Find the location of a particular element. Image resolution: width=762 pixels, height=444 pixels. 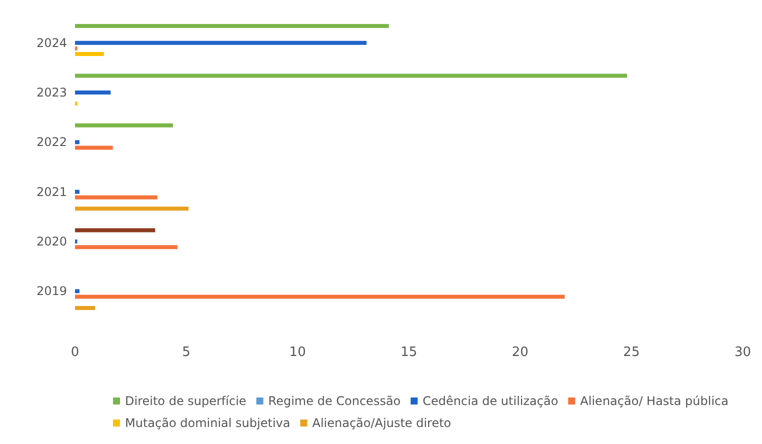

y-tick-label: 2022 is located at coordinates (51, 142).